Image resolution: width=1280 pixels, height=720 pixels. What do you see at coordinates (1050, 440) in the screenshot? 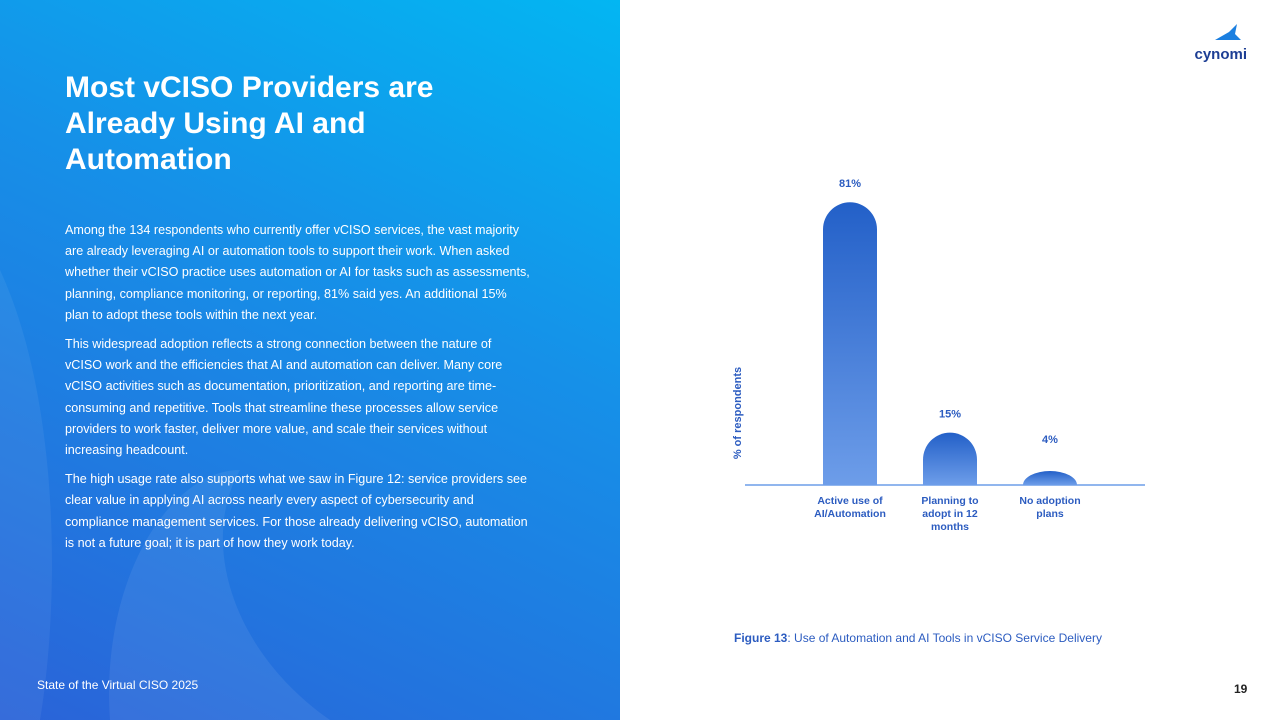
I see `value-label: 4%` at bounding box center [1050, 440].